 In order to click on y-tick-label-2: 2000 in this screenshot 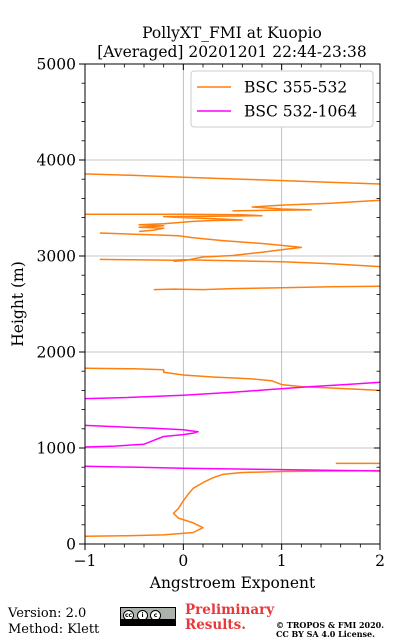, I will do `click(56, 353)`.